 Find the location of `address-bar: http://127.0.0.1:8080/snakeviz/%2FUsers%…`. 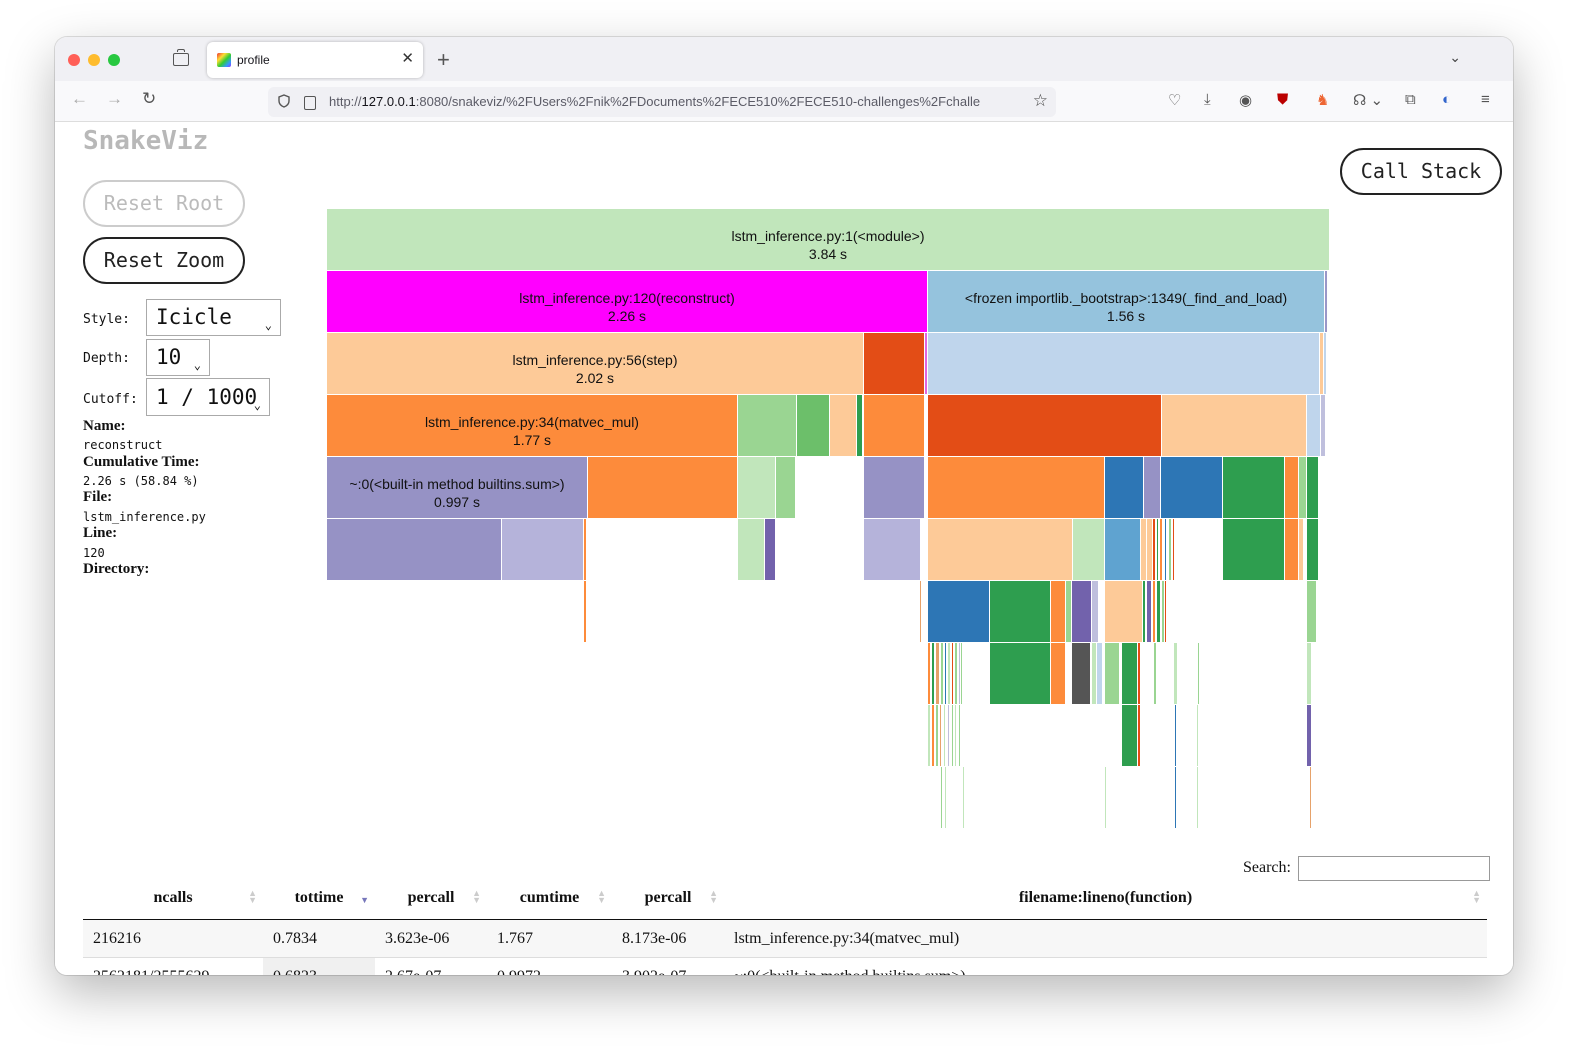

address-bar: http://127.0.0.1:8080/snakeviz/%2FUsers%… is located at coordinates (662, 102).